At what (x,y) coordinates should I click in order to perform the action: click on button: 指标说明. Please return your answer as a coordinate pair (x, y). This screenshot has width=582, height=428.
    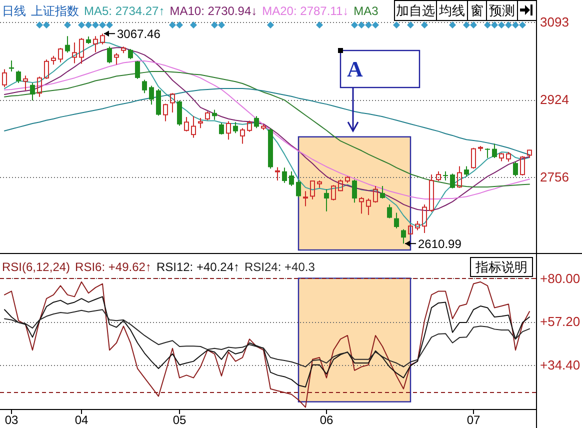
    Looking at the image, I should click on (501, 267).